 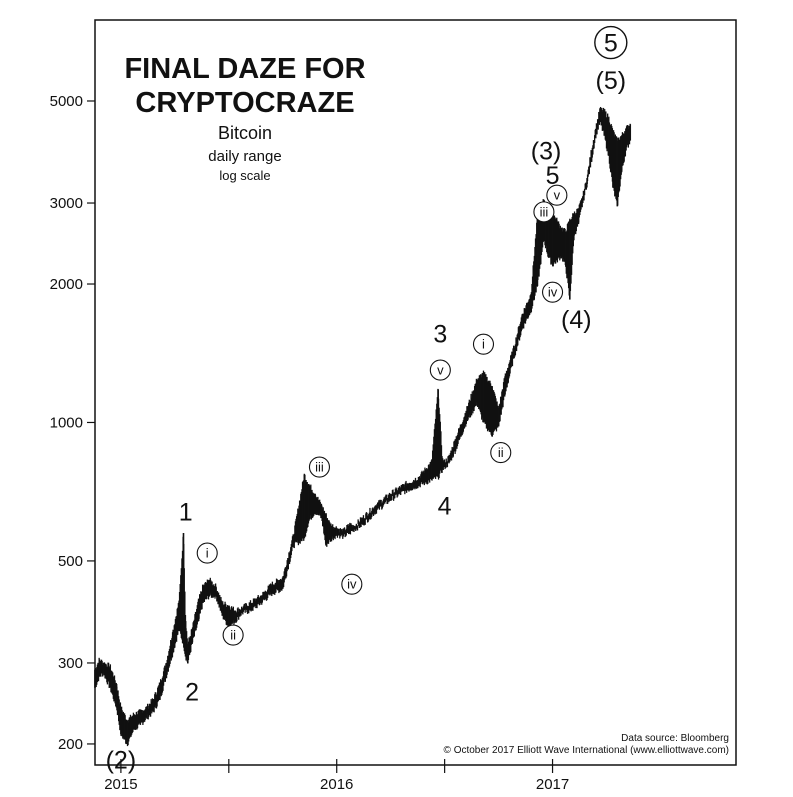 I want to click on wave-label: (3), so click(x=546, y=152).